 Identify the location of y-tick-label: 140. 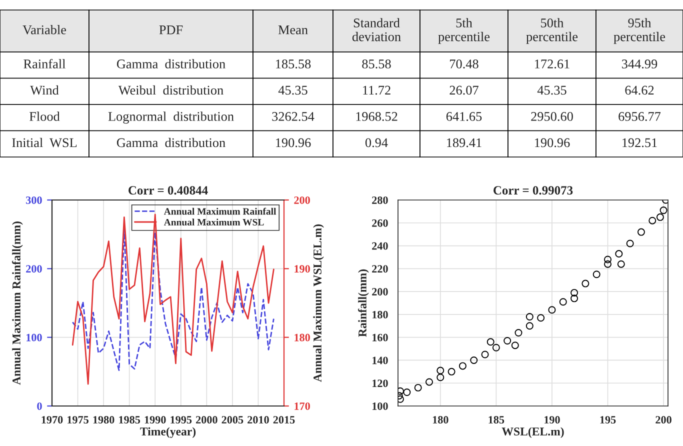
(380, 360).